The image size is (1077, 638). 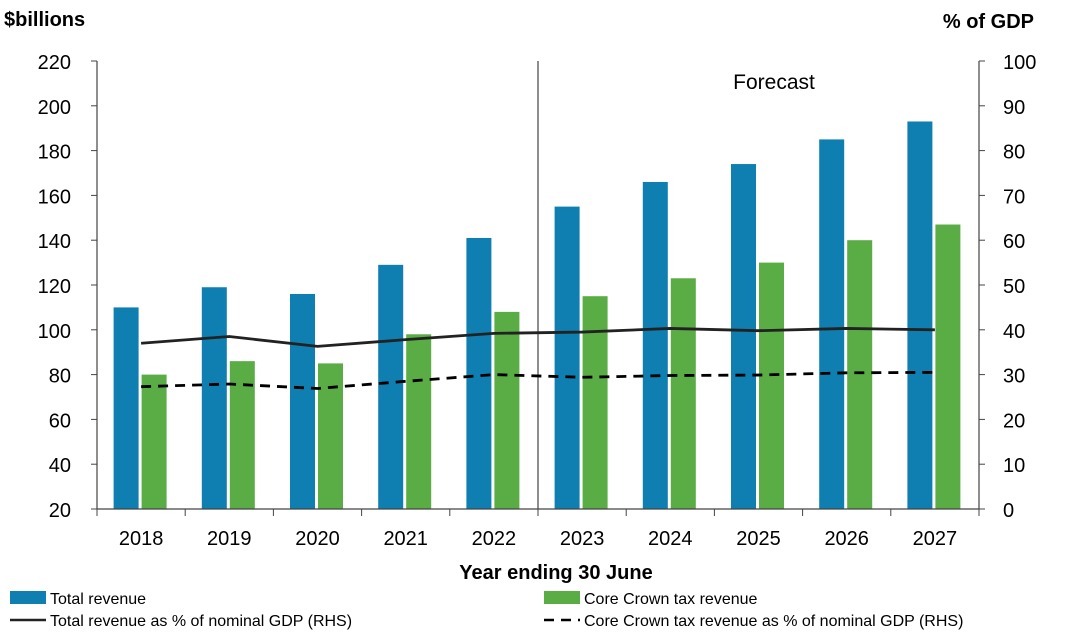 What do you see at coordinates (935, 539) in the screenshot?
I see `x-tick-label: 2027` at bounding box center [935, 539].